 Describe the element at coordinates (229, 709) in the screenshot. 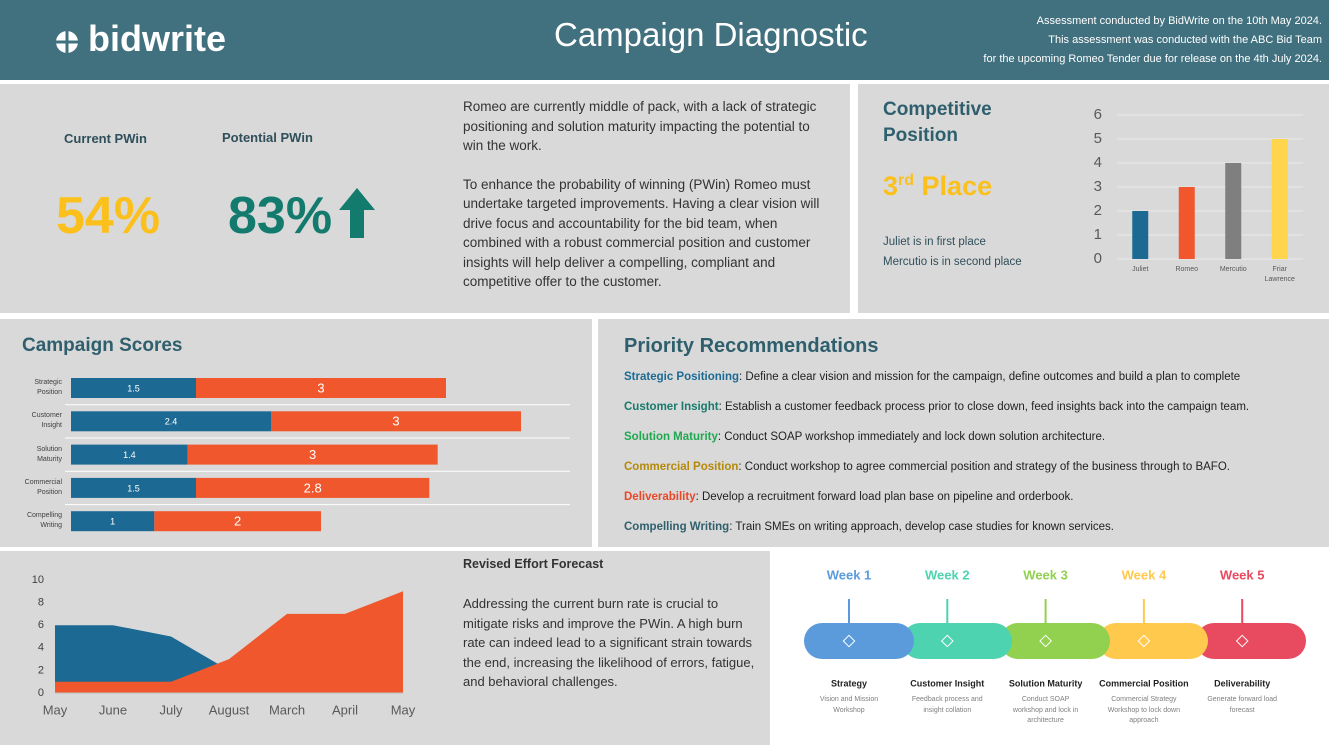

I see `x-tick-label: August` at that location.